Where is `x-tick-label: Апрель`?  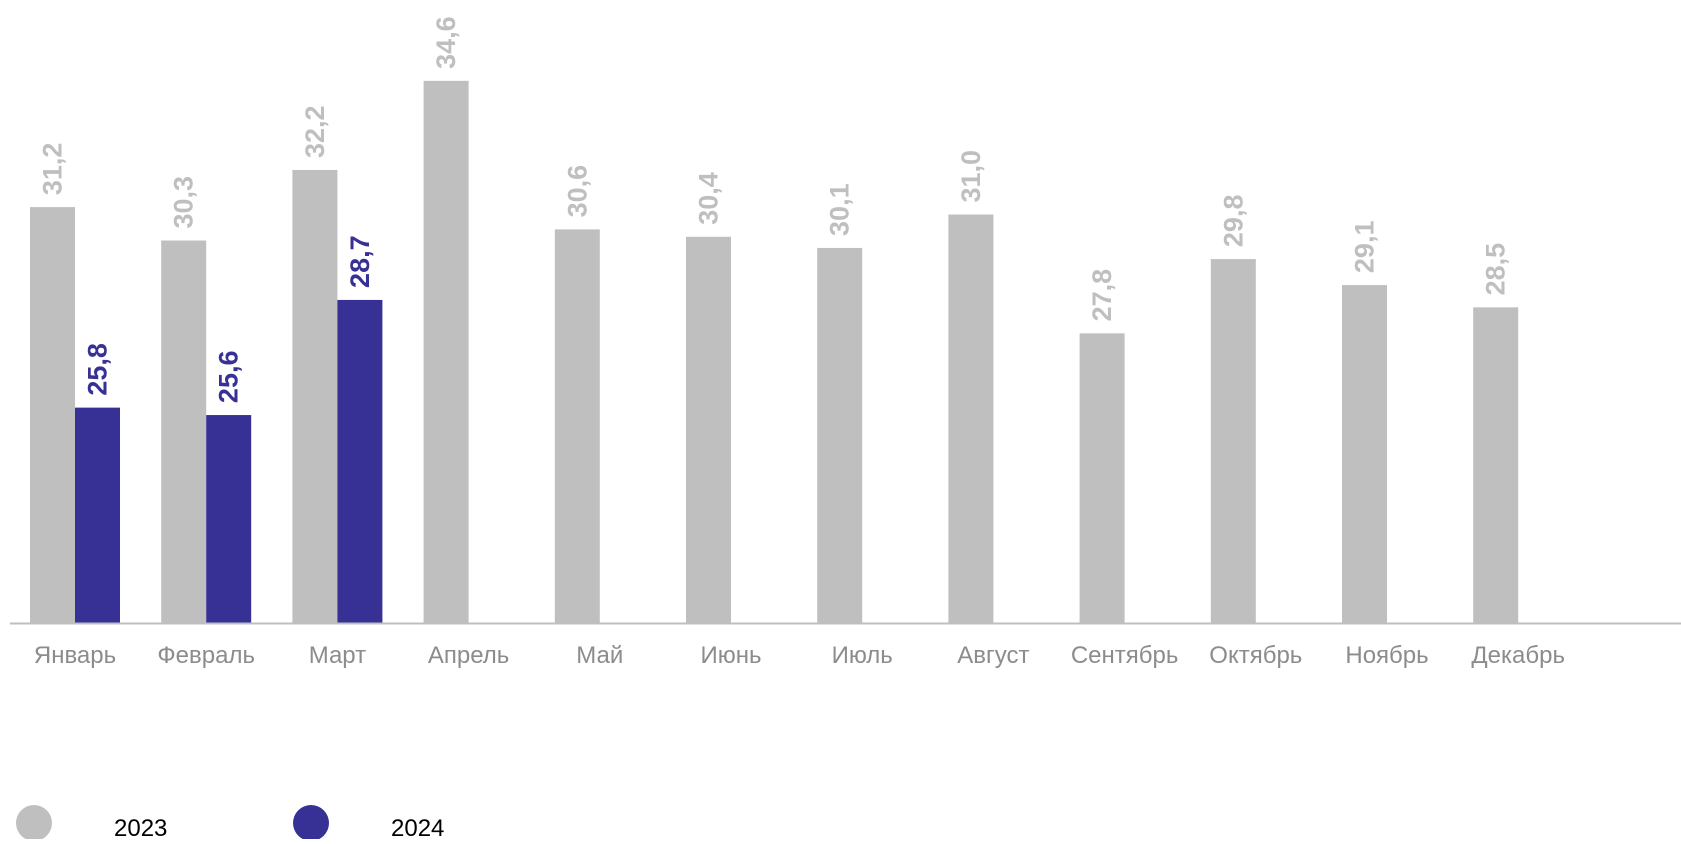 x-tick-label: Апрель is located at coordinates (468, 655).